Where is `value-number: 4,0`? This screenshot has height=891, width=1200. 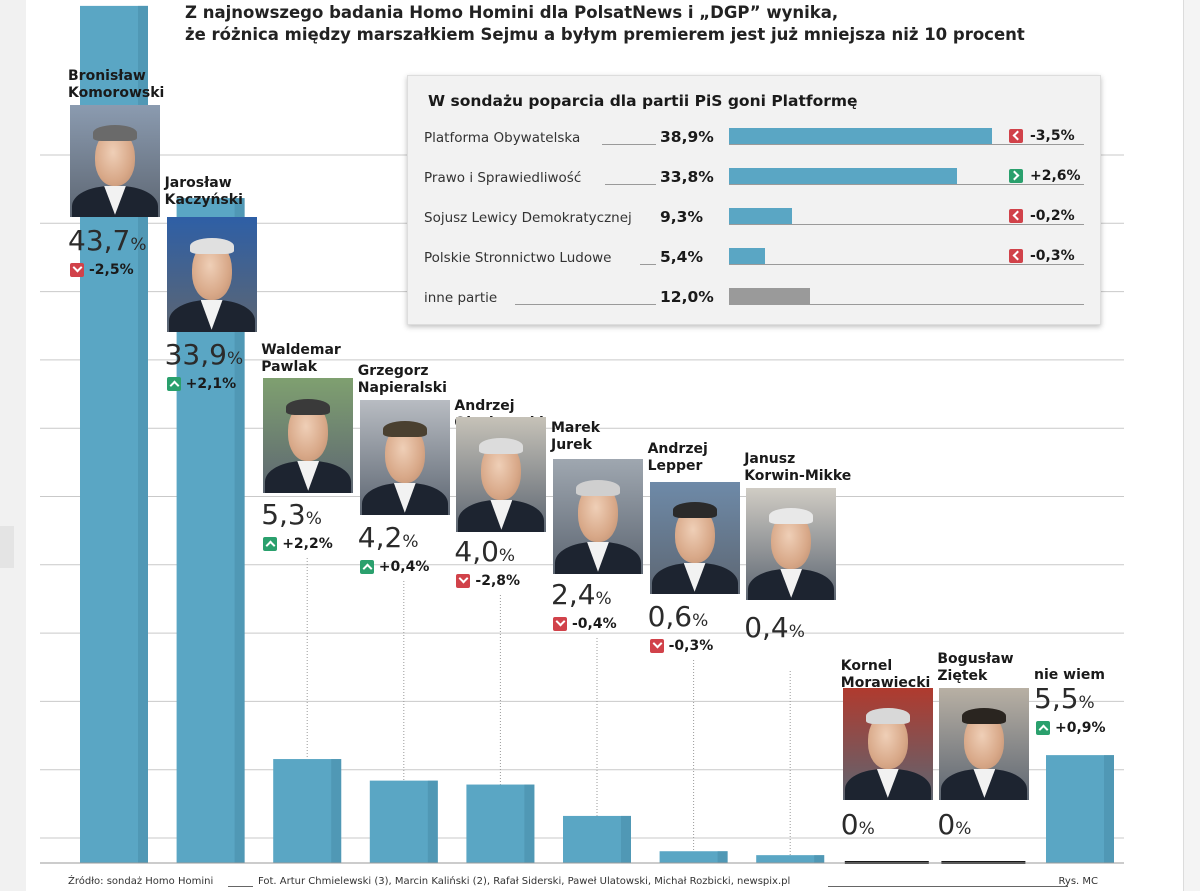 value-number: 4,0 is located at coordinates (476, 551).